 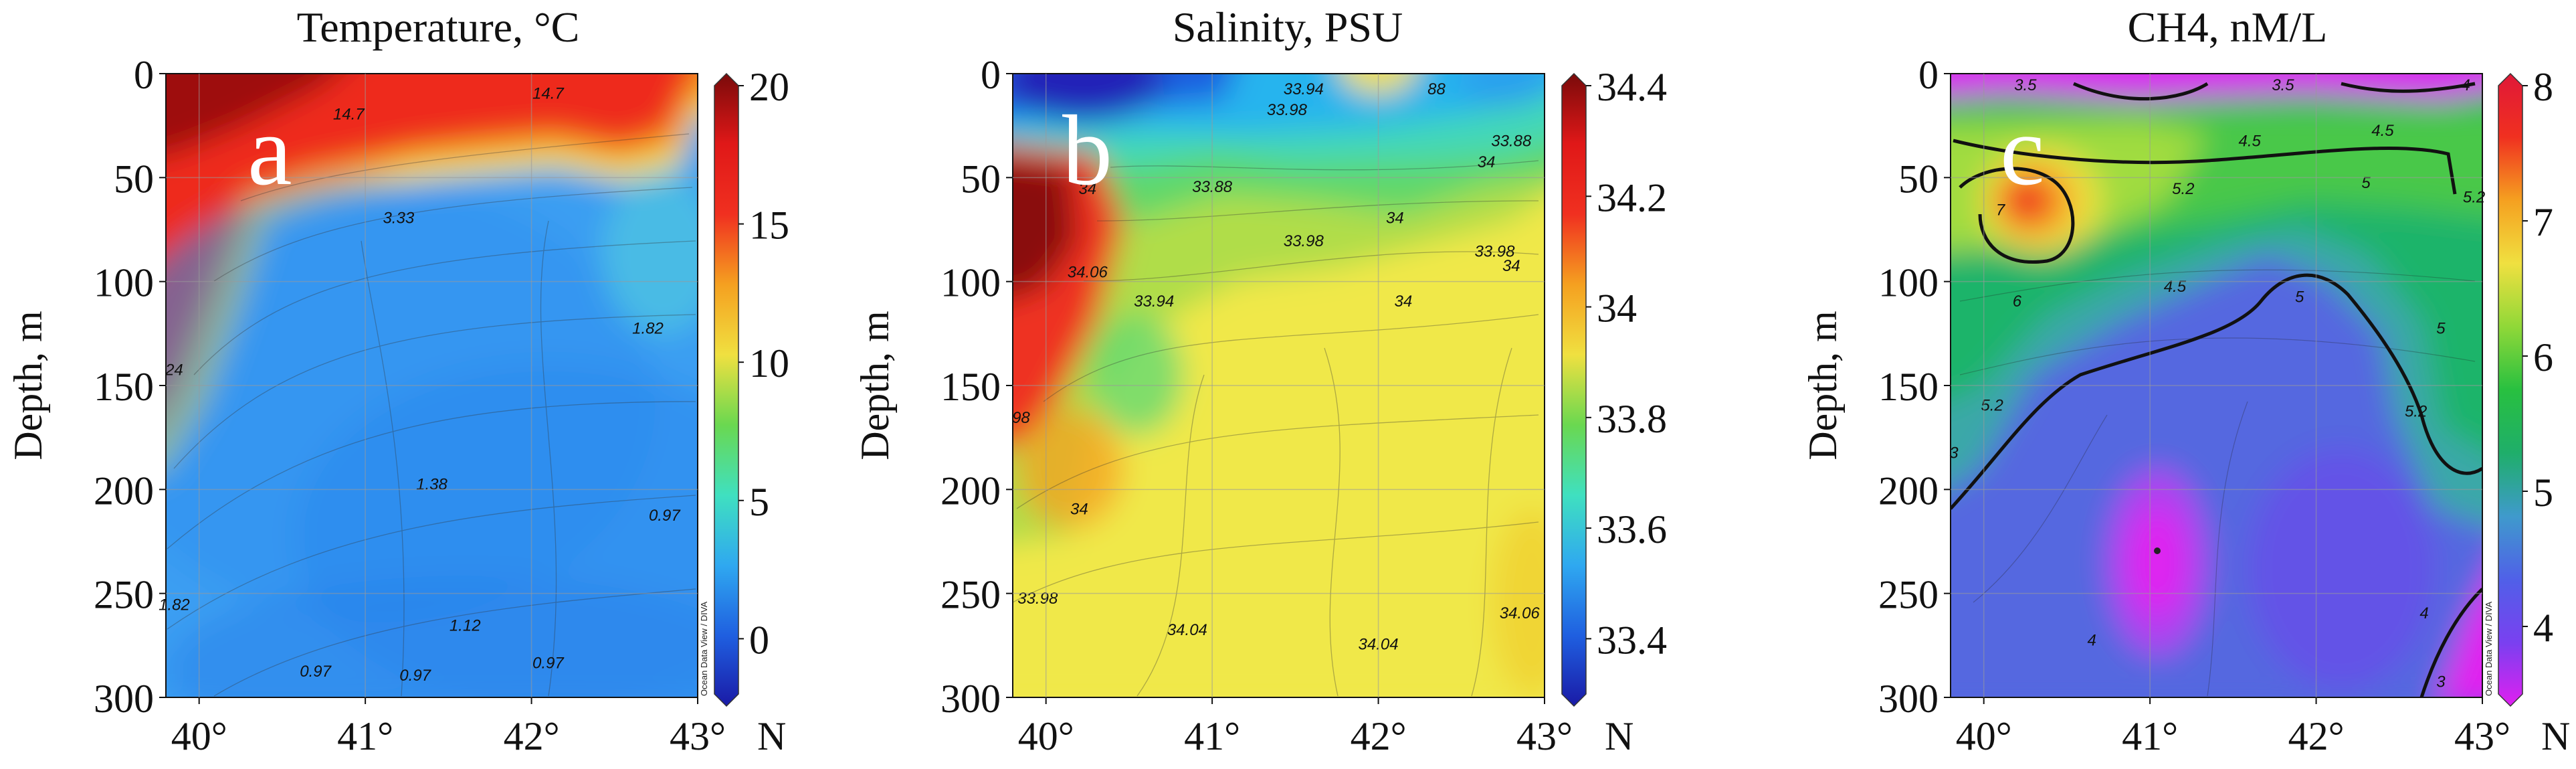 What do you see at coordinates (726, 389) in the screenshot?
I see `temperature-colorbar-bar` at bounding box center [726, 389].